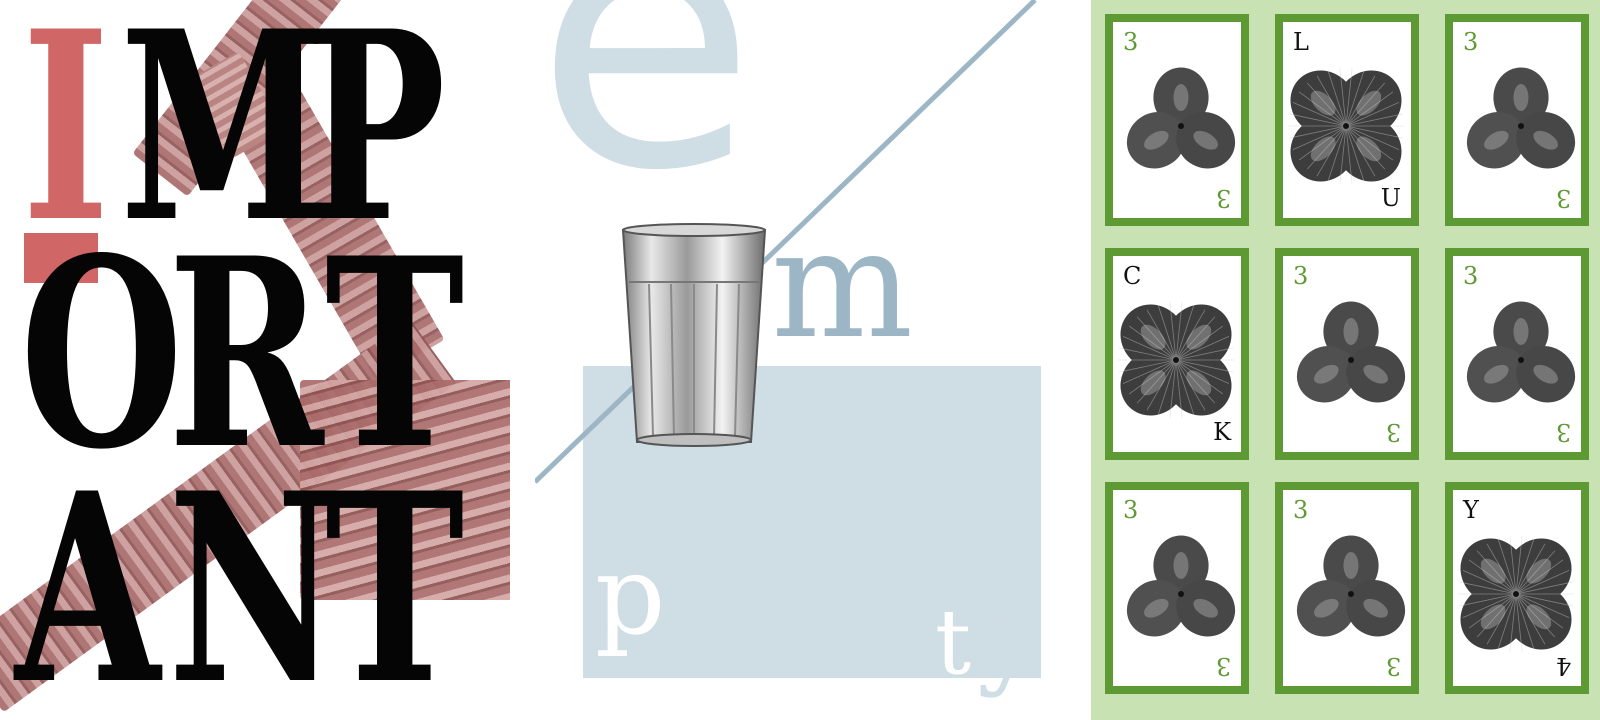 The image size is (1600, 720). Describe the element at coordinates (246, 354) in the screenshot. I see `letter-r: R` at that location.